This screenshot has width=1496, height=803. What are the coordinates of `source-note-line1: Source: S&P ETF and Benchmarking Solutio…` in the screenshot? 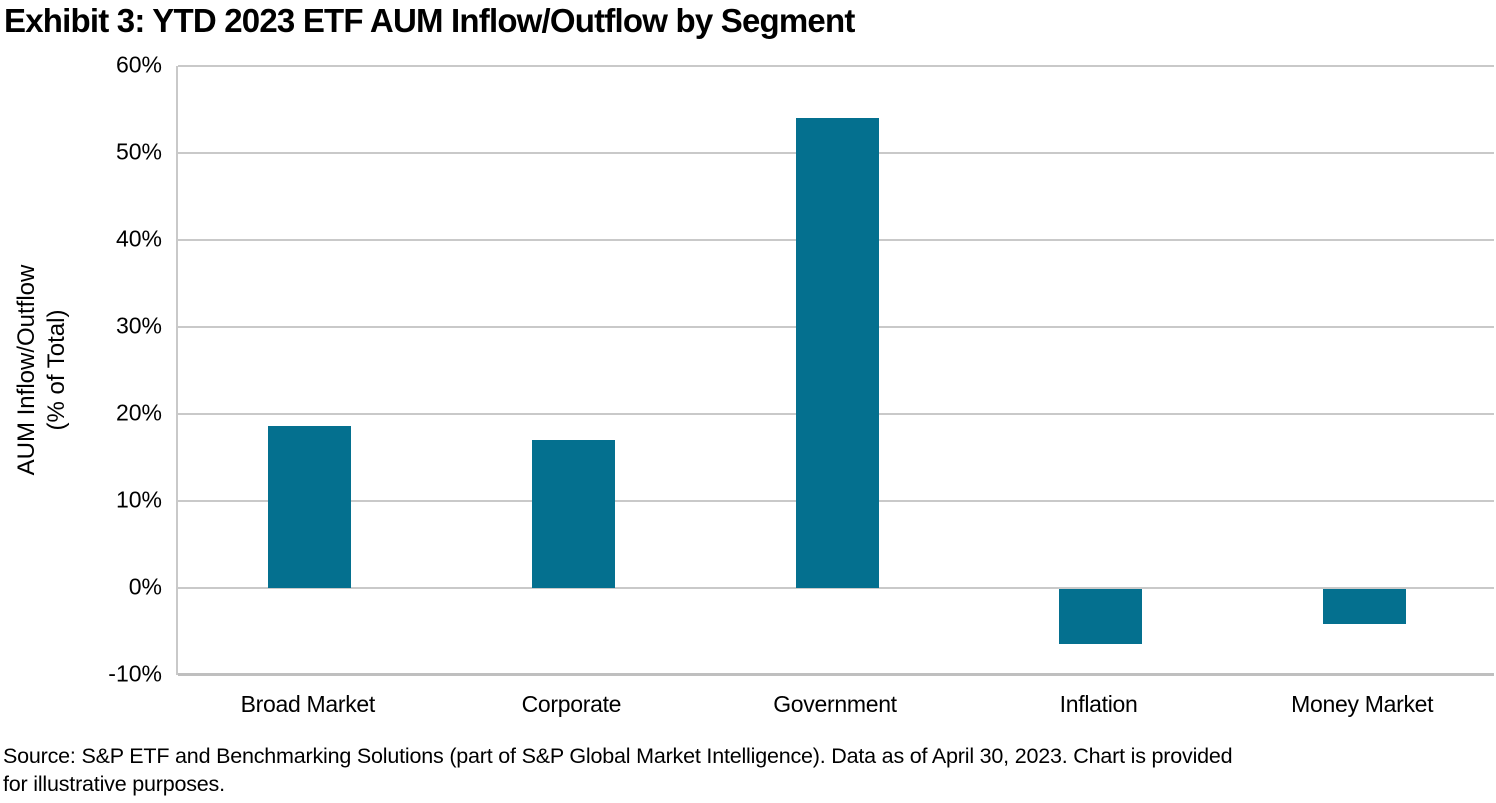 It's located at (618, 756).